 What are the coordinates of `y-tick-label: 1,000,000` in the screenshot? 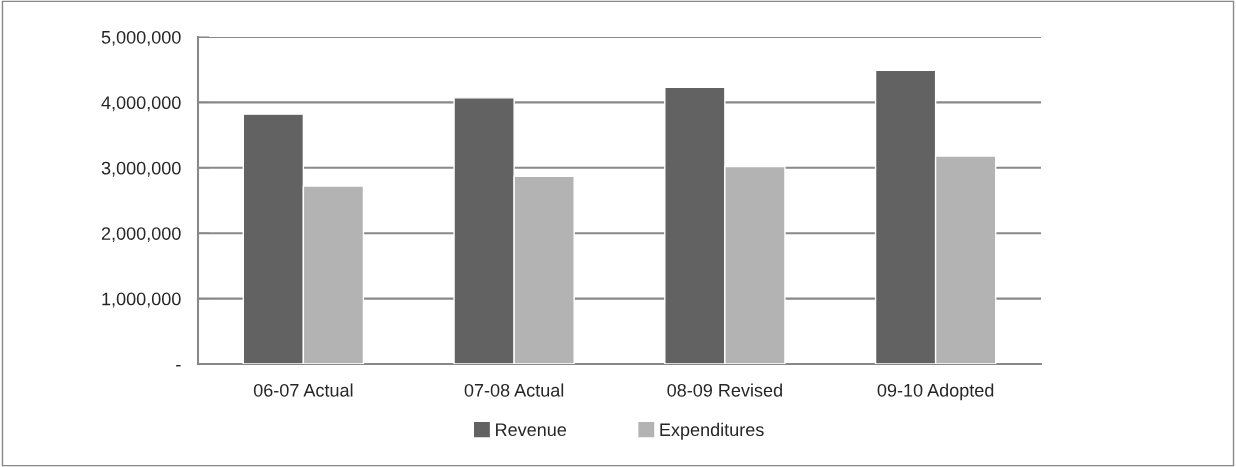 It's located at (141, 300).